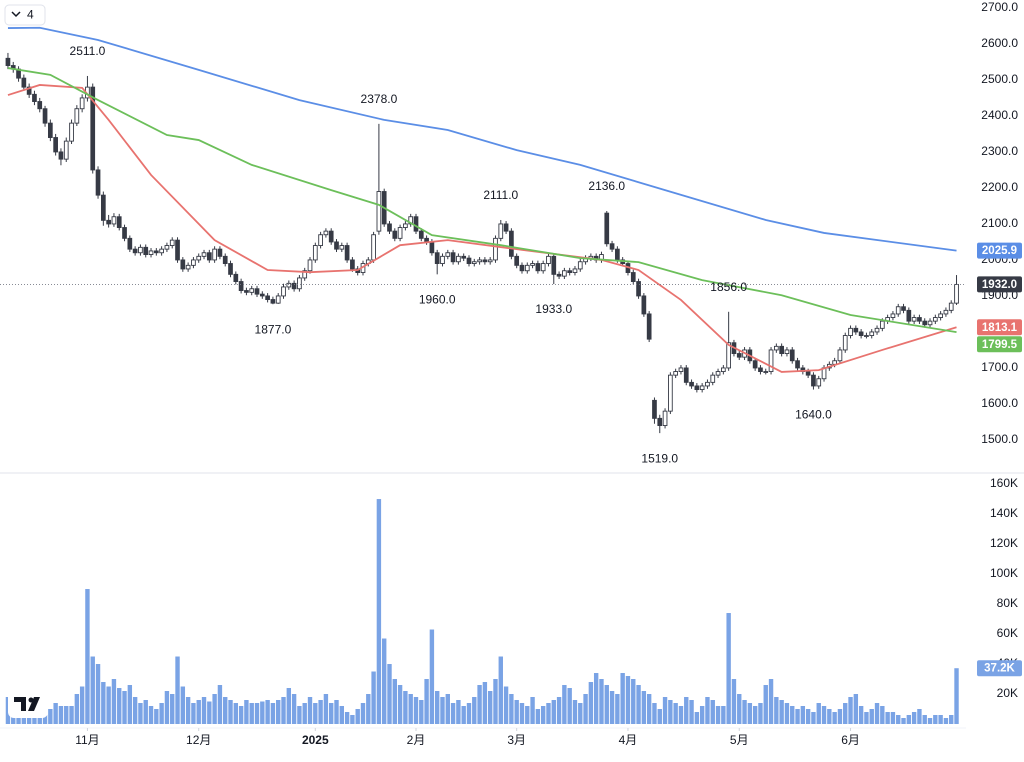  Describe the element at coordinates (30, 15) in the screenshot. I see `legend-count: 4` at that location.